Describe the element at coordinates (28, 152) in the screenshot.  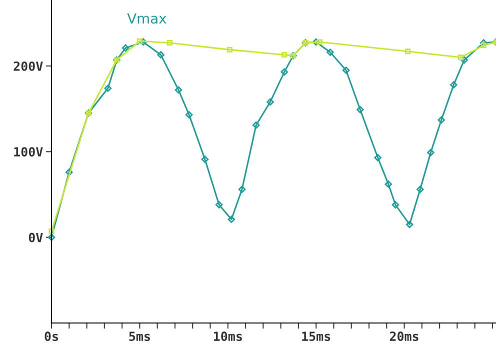
I see `y-tick-label: 100V` at that location.